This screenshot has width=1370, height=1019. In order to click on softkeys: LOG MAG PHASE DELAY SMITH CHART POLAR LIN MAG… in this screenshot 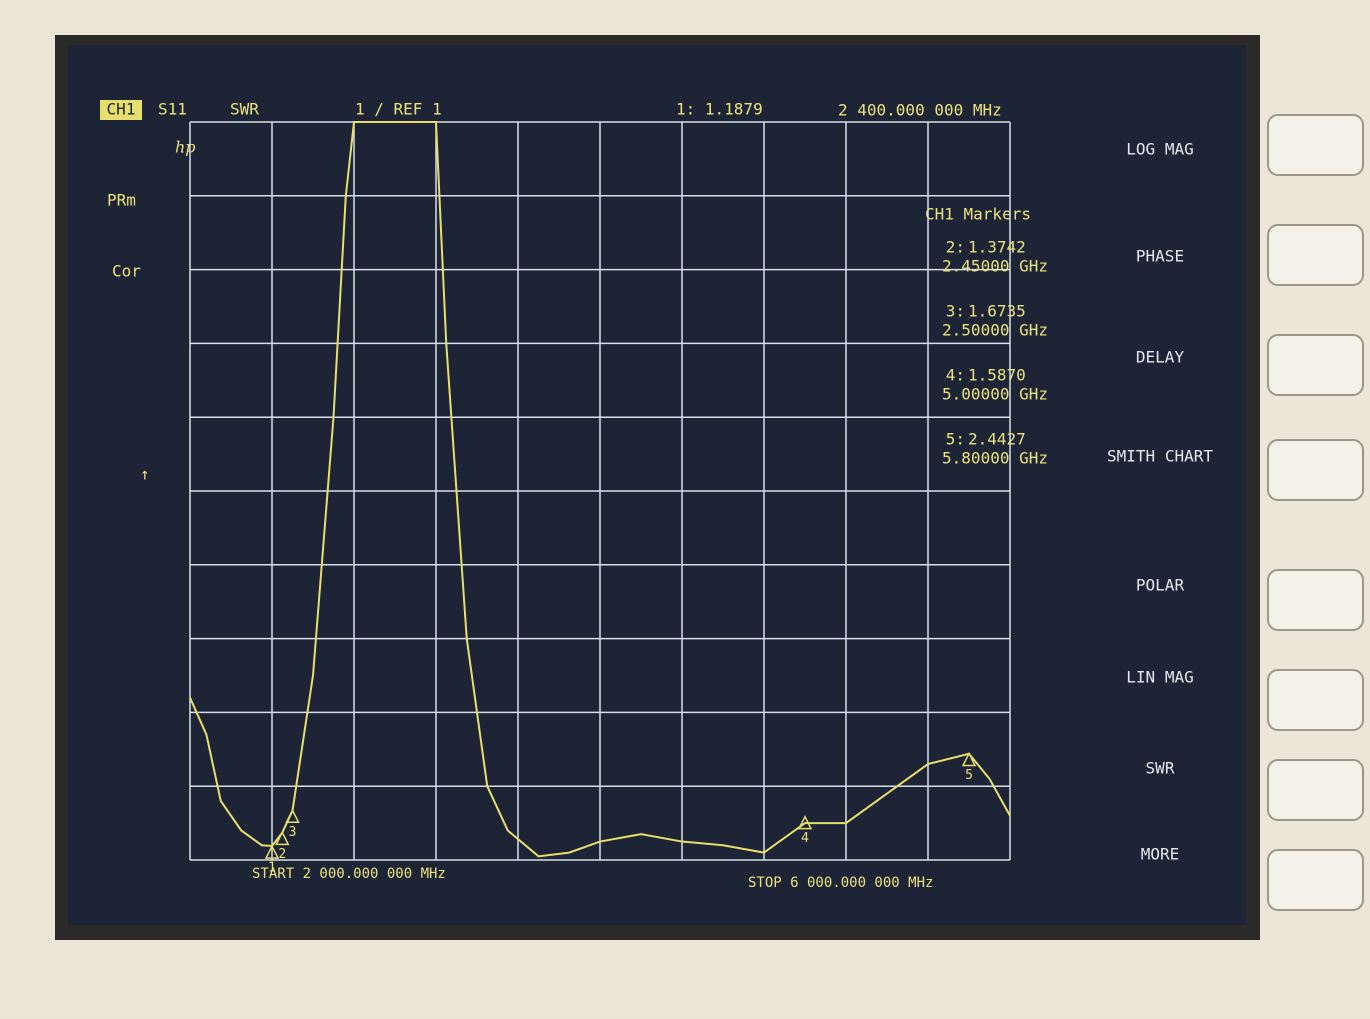, I will do `click(1235, 512)`.